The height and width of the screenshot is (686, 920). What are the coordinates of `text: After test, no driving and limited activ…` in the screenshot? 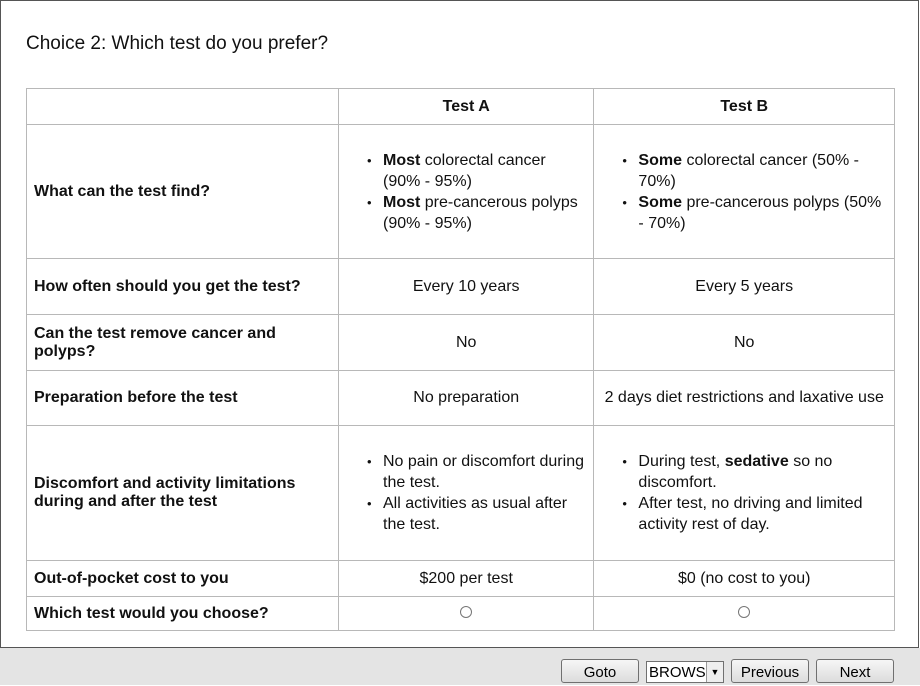 It's located at (750, 514).